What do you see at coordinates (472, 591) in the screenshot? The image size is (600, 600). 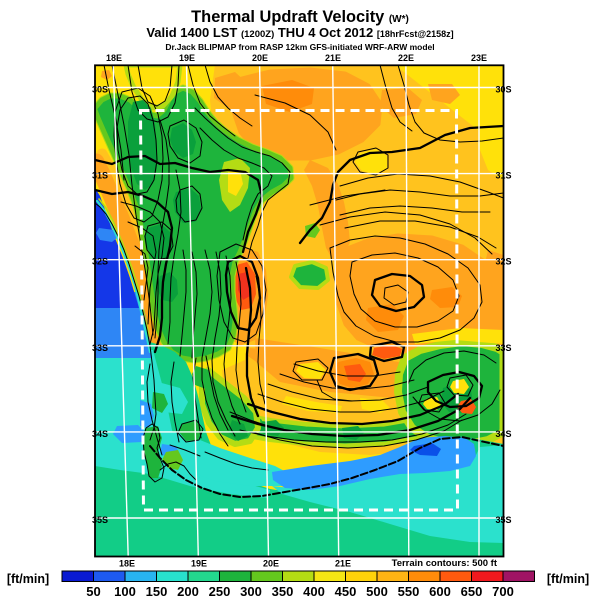 I see `svg-text: 650` at bounding box center [472, 591].